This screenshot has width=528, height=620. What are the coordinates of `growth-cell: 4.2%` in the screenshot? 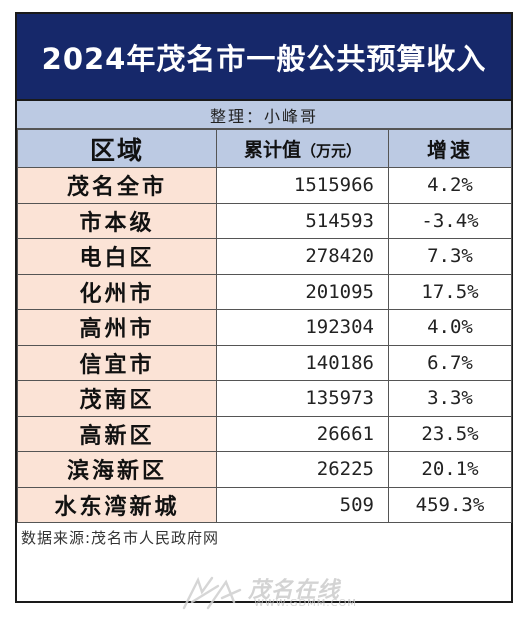 It's located at (450, 185).